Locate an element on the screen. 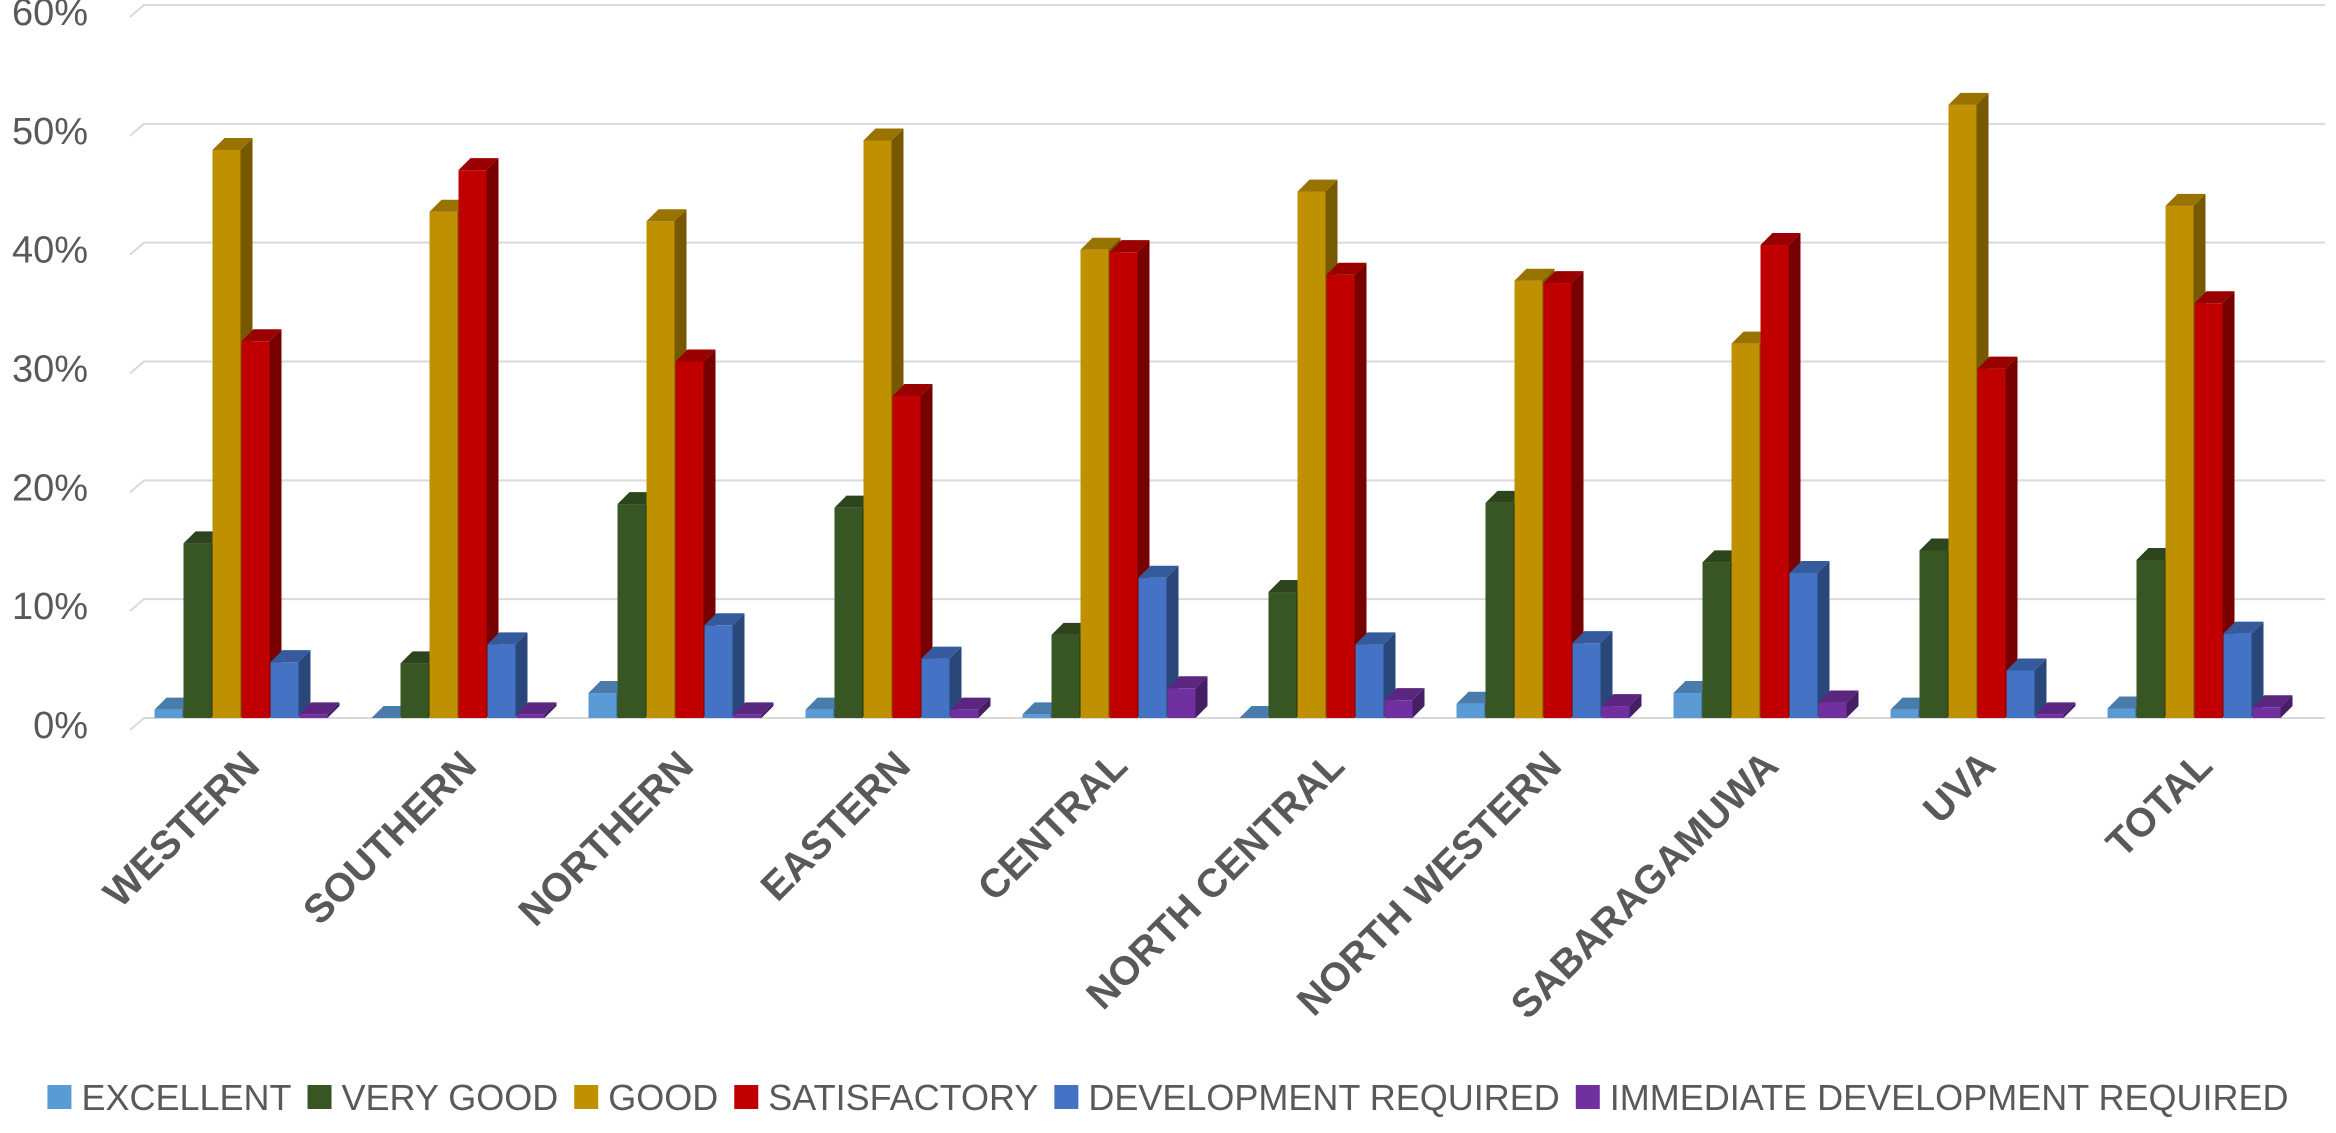 This screenshot has height=1133, width=2336. x-tick-label: TOTAL is located at coordinates (2159, 804).